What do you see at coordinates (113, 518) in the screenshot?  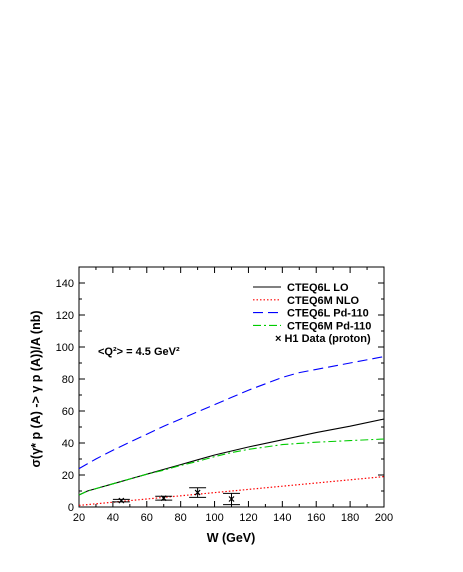 I see `x-tick-label: 40` at bounding box center [113, 518].